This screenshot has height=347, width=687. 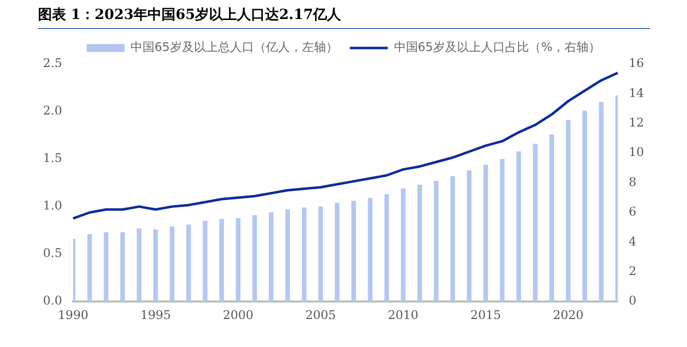 What do you see at coordinates (636, 123) in the screenshot?
I see `y2-tick-label: 12` at bounding box center [636, 123].